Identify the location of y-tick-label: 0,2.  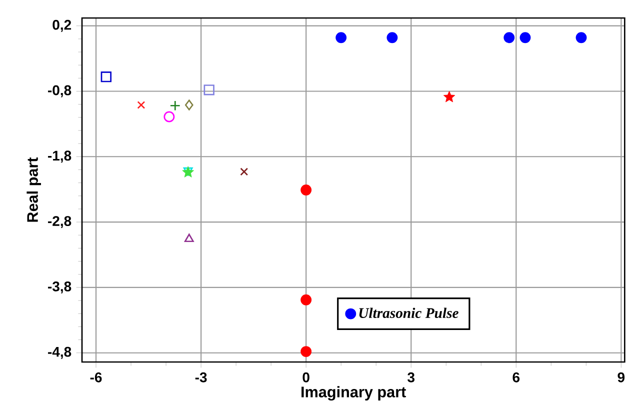
(62, 26).